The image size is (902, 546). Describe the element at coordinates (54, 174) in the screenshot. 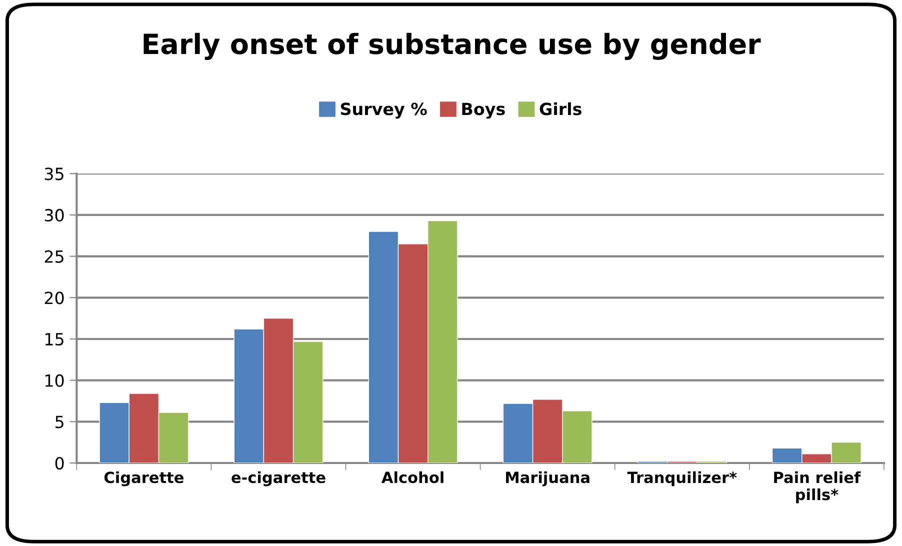

I see `y-tick-label: 35` at that location.